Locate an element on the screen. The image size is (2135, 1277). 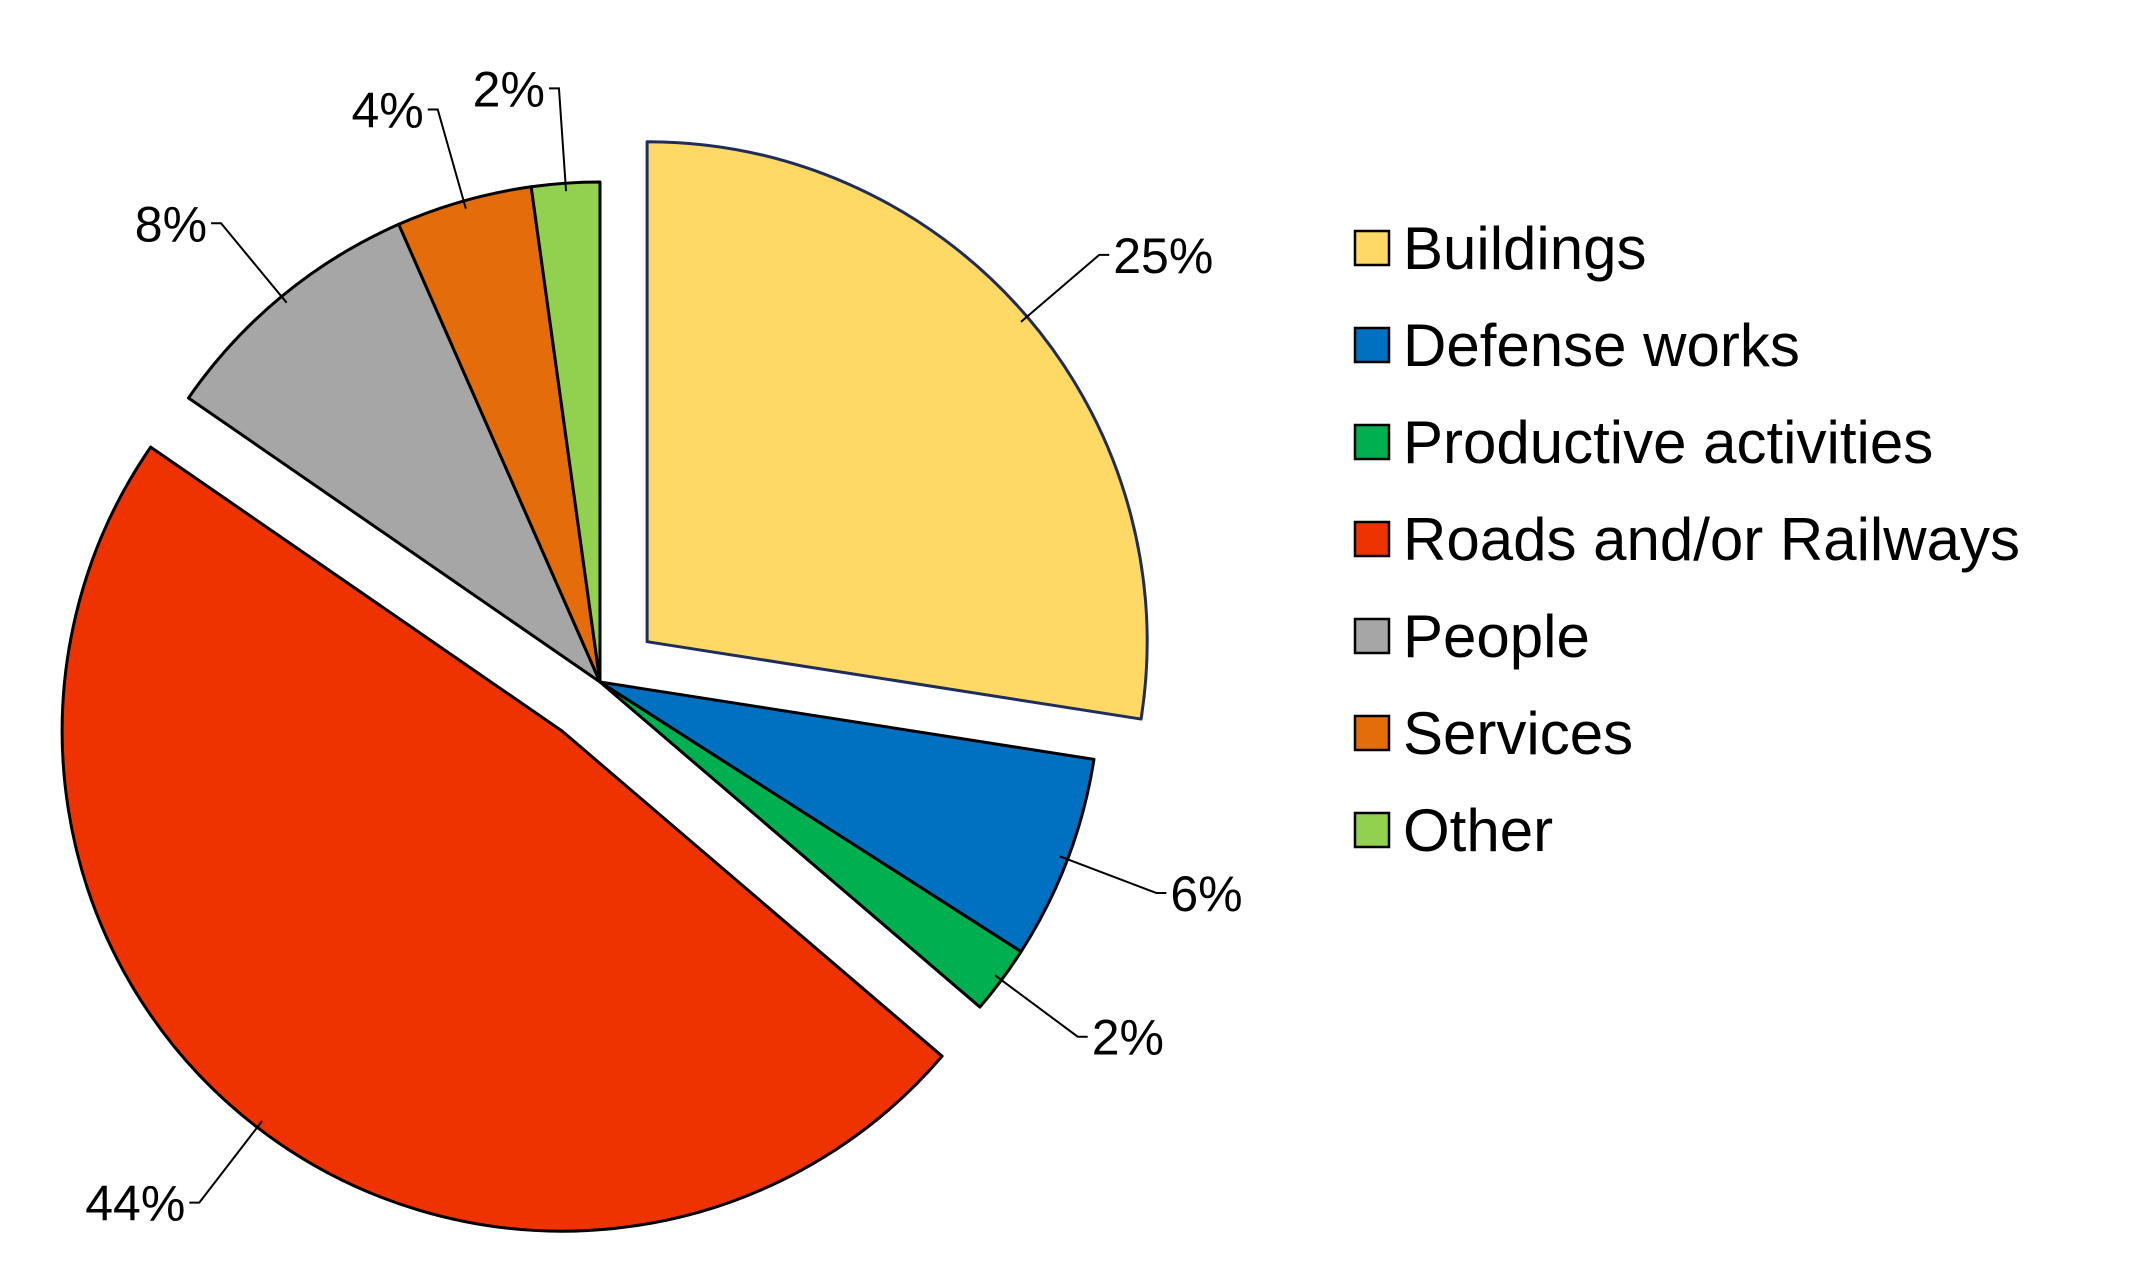
legend-item-roads-and-or-railways: Roads and/or Railways is located at coordinates (1686, 539).